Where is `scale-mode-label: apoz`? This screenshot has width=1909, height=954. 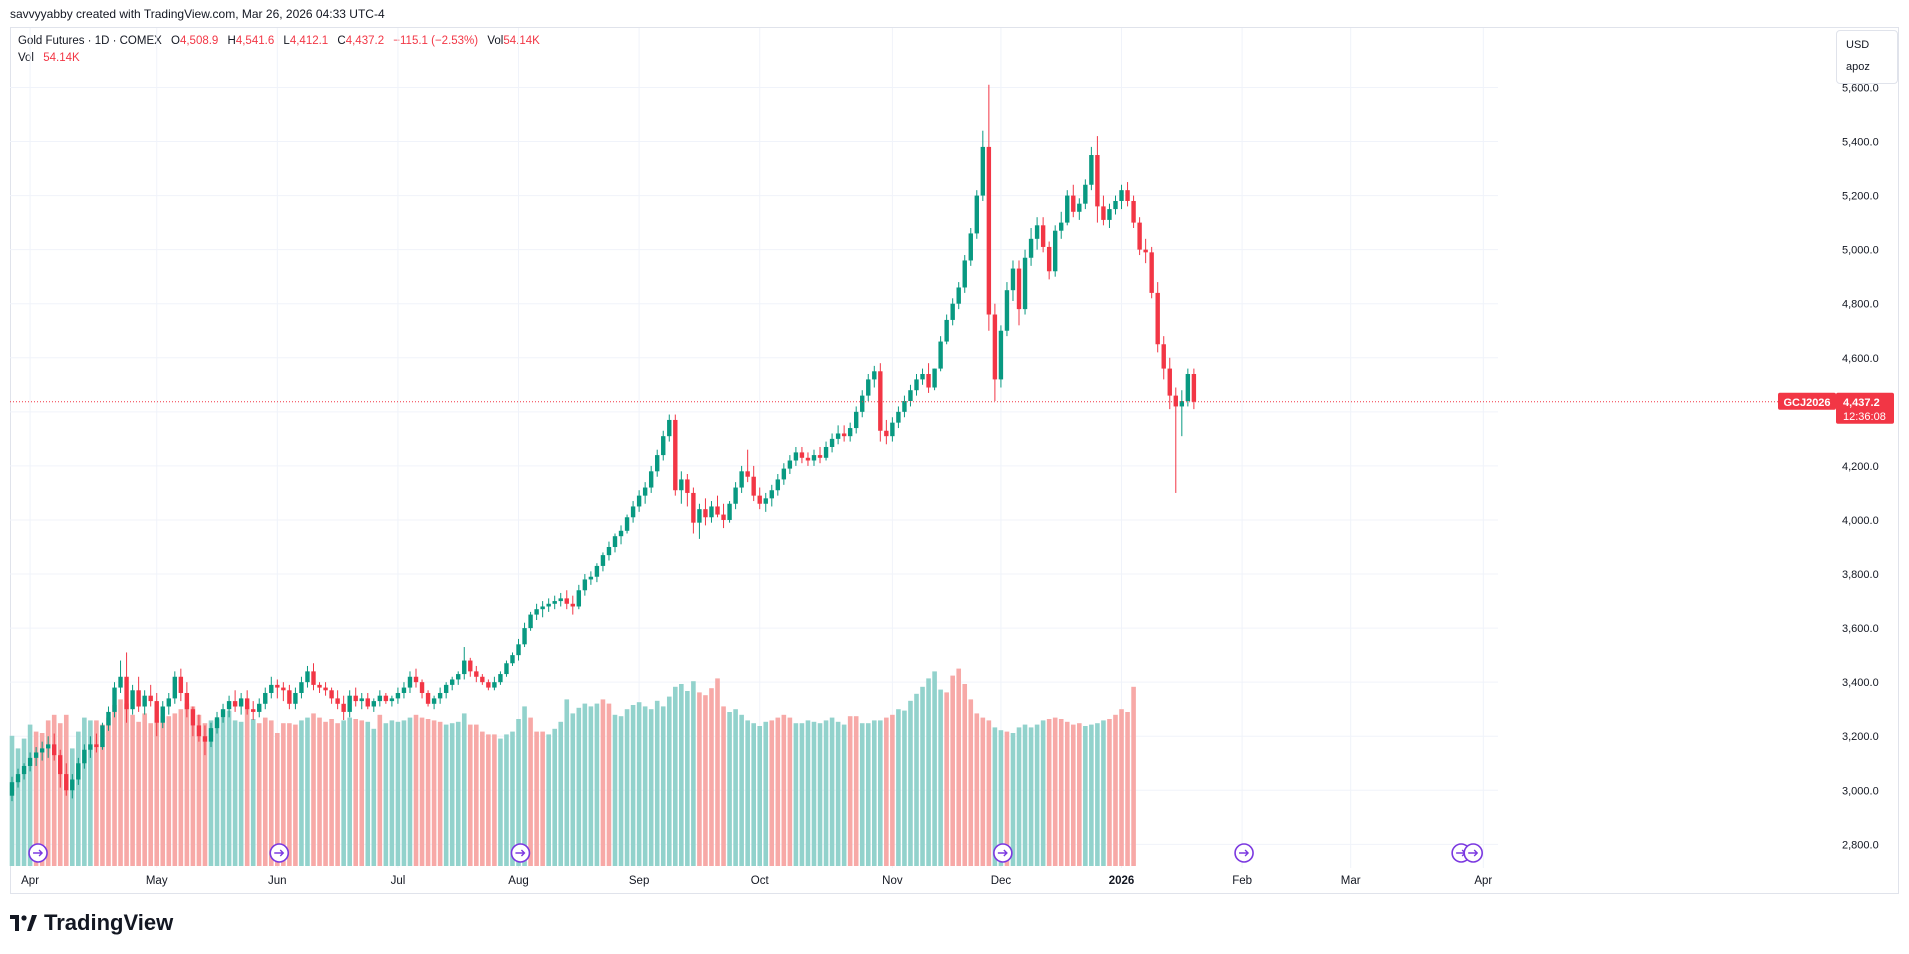 scale-mode-label: apoz is located at coordinates (1858, 67).